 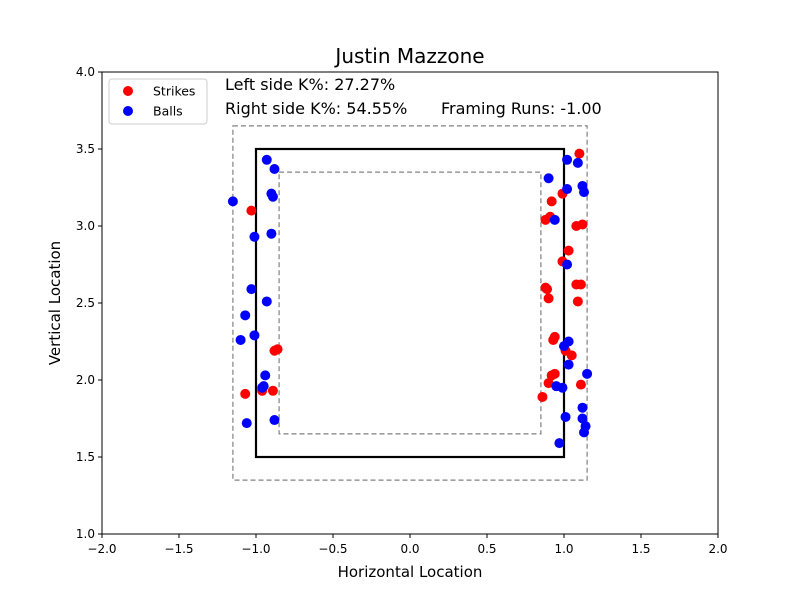 What do you see at coordinates (128, 91) in the screenshot?
I see `legend-marker-strikes` at bounding box center [128, 91].